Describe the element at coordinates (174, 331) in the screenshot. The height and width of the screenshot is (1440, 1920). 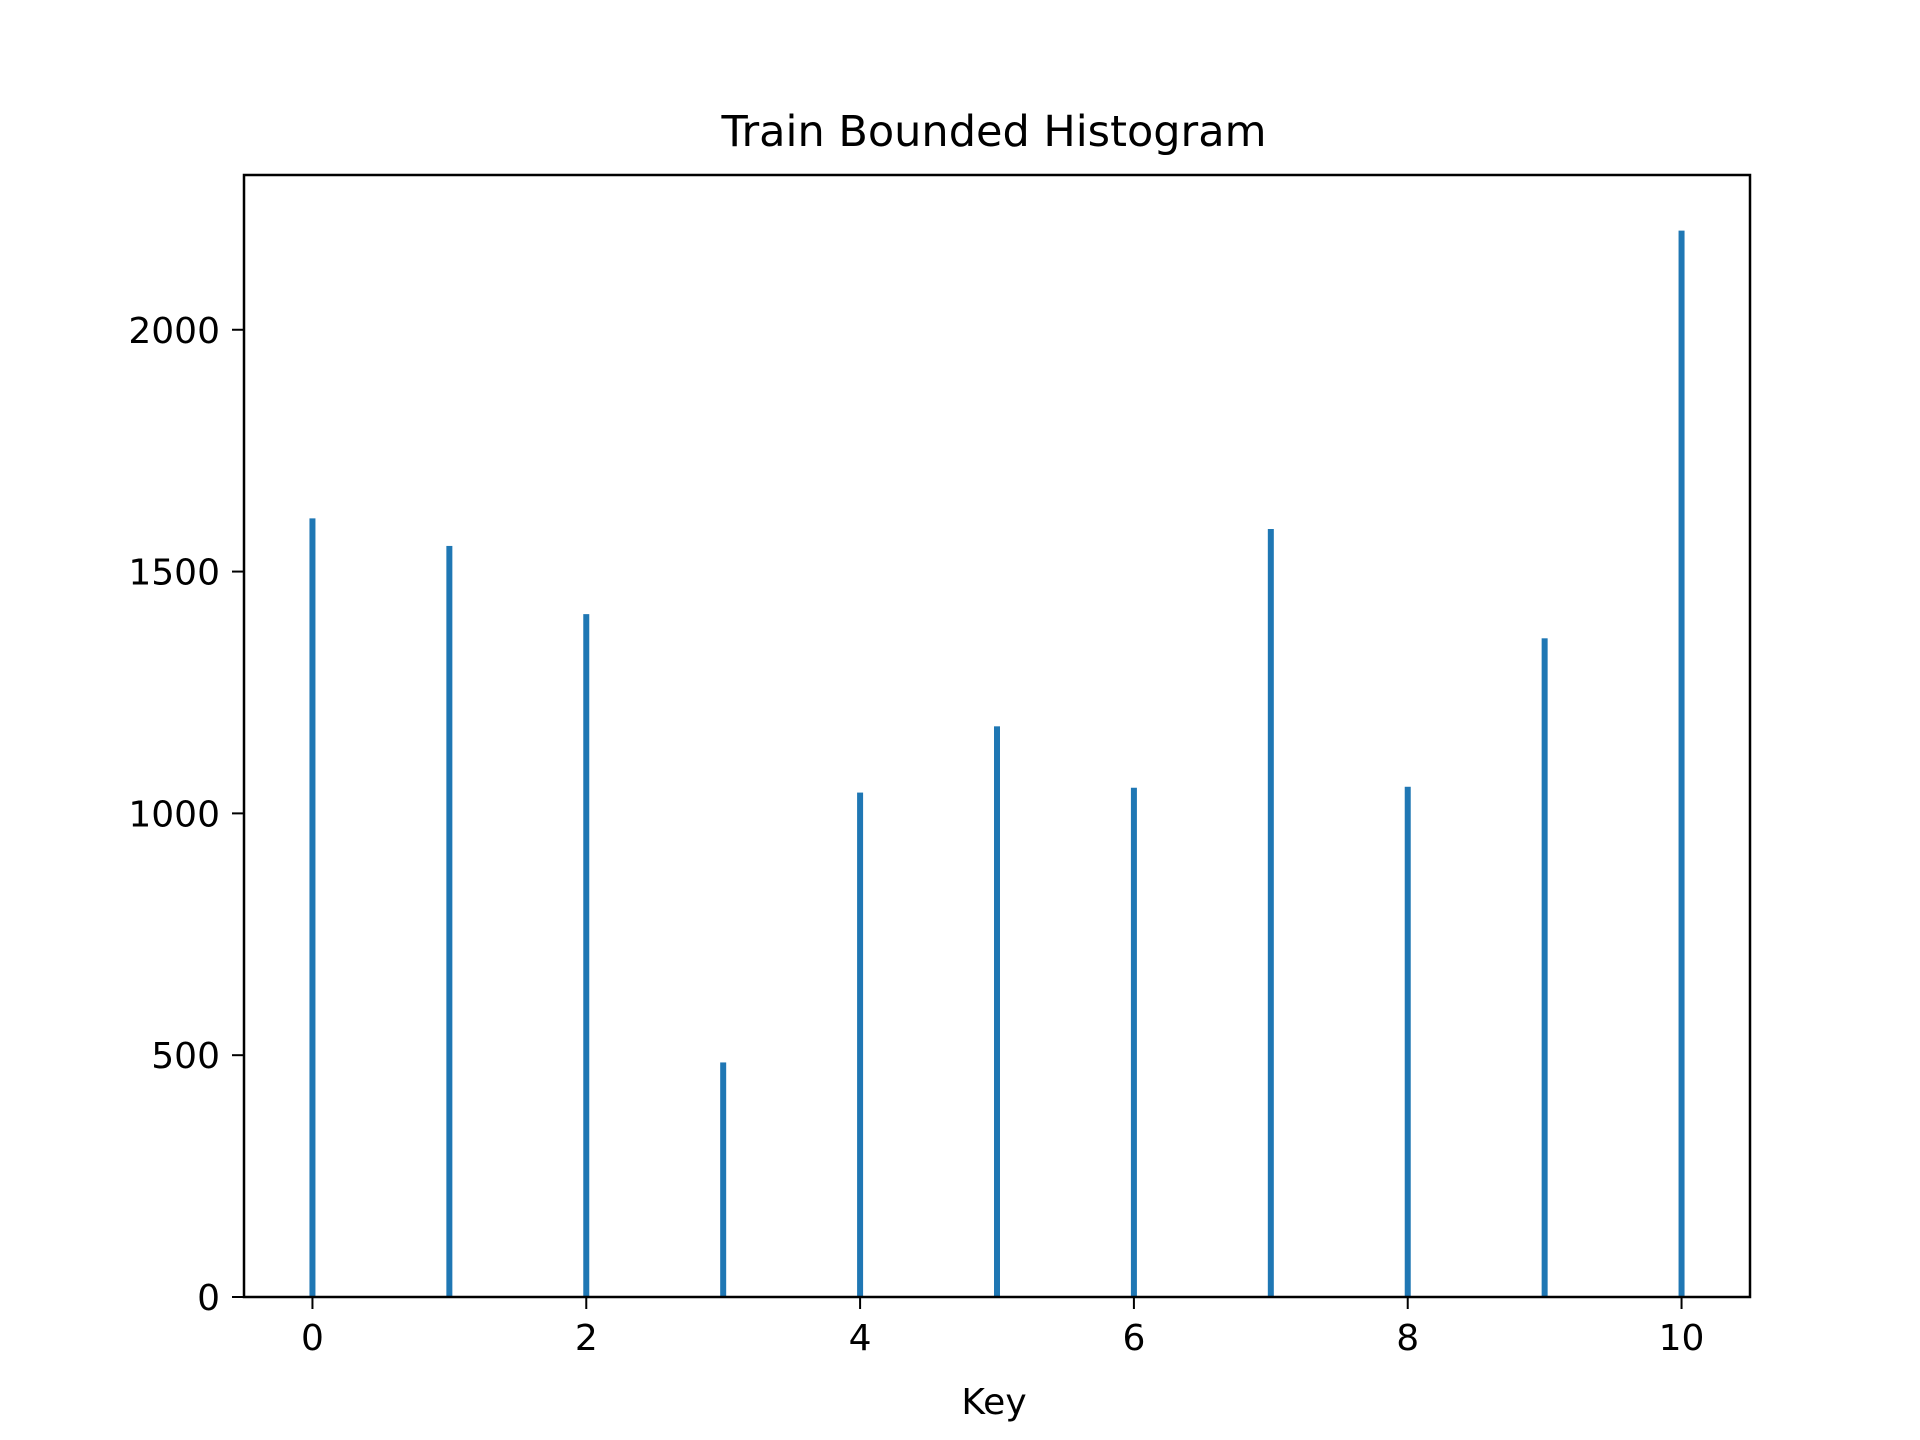
I see `y-tick-label-2000: 2000` at that location.